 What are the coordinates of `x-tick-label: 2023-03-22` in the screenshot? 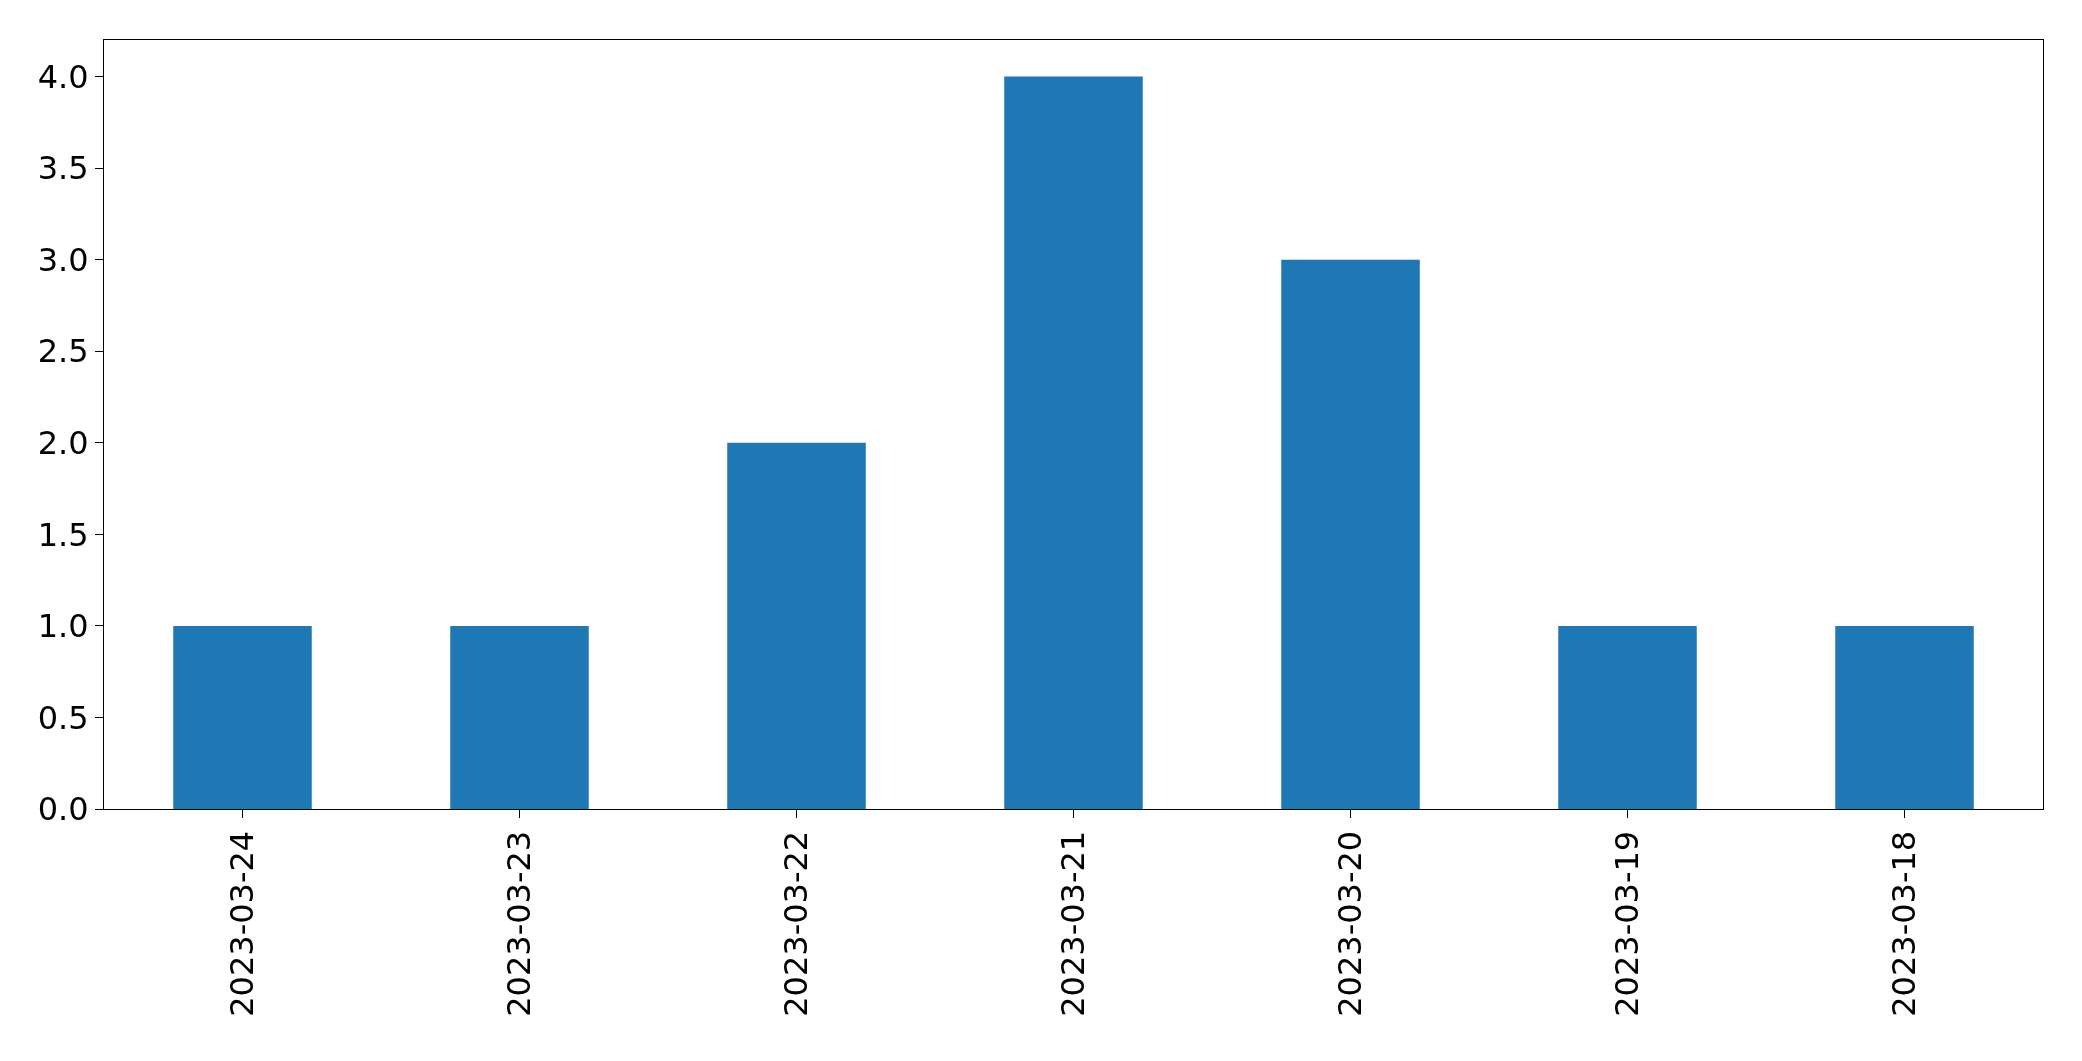 It's located at (795, 923).